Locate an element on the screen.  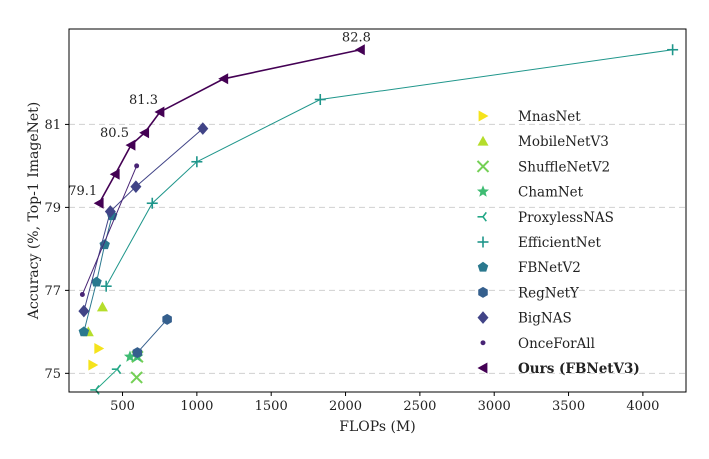
legend-item: Ours (FBNetV3) is located at coordinates (558, 369).